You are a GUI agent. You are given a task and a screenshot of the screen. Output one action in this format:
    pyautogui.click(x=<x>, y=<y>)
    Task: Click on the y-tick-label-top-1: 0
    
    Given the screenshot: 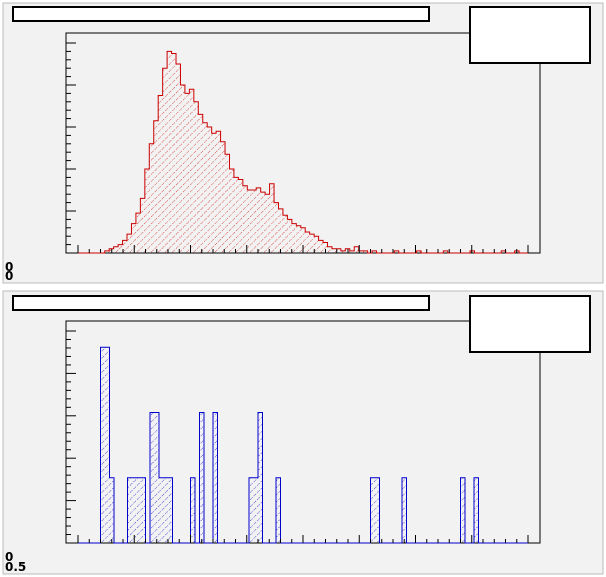 What is the action you would take?
    pyautogui.click(x=9, y=267)
    